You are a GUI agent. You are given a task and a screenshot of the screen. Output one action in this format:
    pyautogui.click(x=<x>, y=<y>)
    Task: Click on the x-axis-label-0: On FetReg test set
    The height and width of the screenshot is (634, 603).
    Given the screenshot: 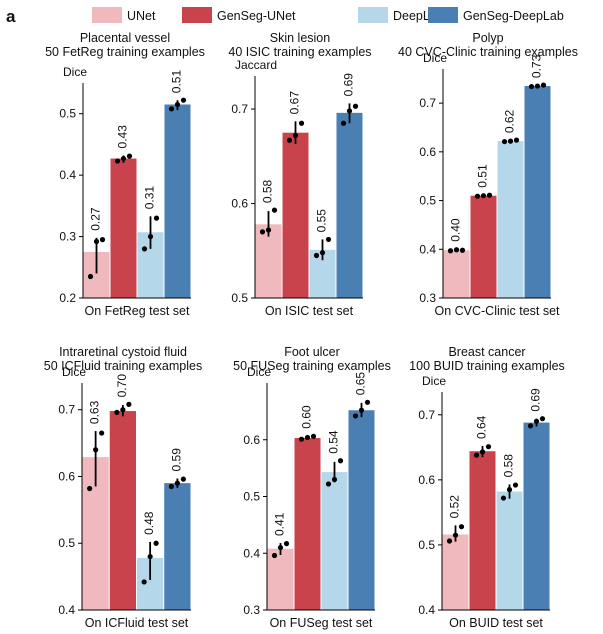 What is the action you would take?
    pyautogui.click(x=137, y=311)
    